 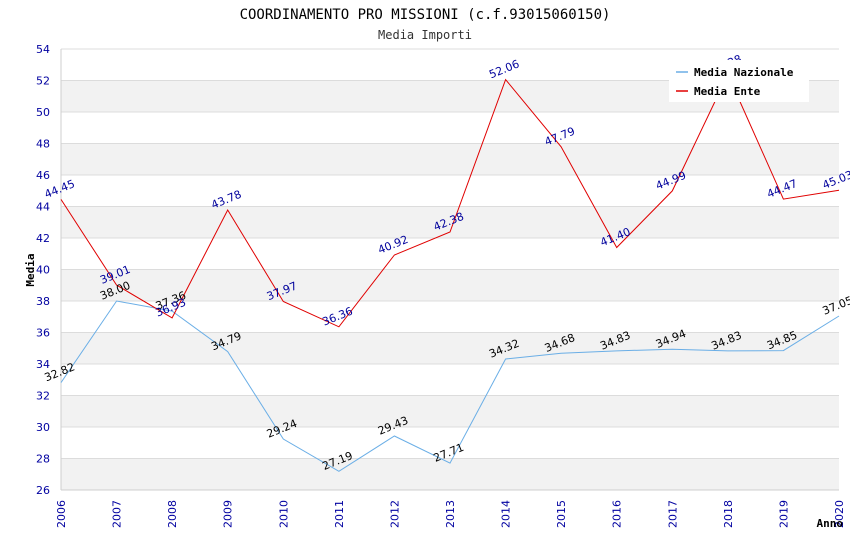 What do you see at coordinates (504, 69) in the screenshot?
I see `data-label-media-ente: 52.06` at bounding box center [504, 69].